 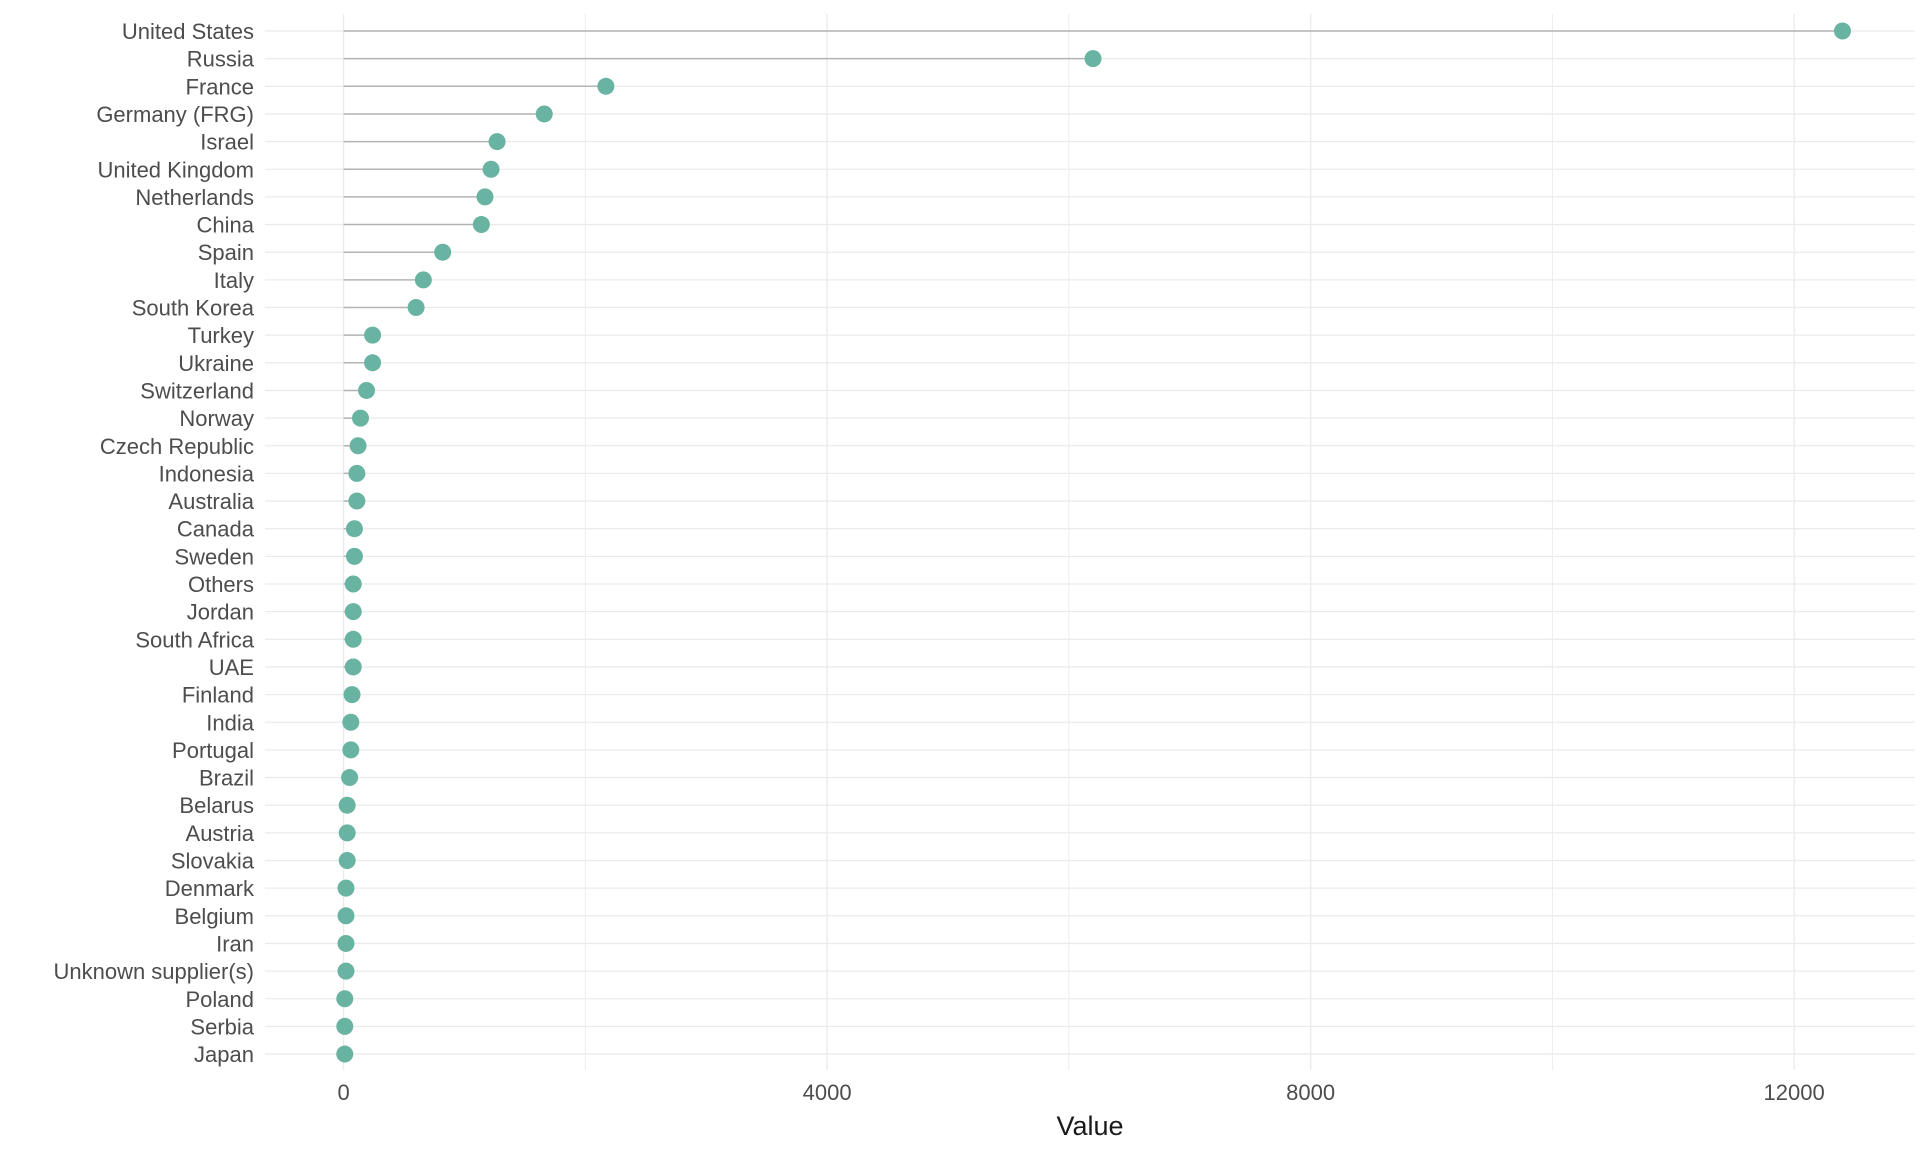 What do you see at coordinates (226, 225) in the screenshot?
I see `category-label: China` at bounding box center [226, 225].